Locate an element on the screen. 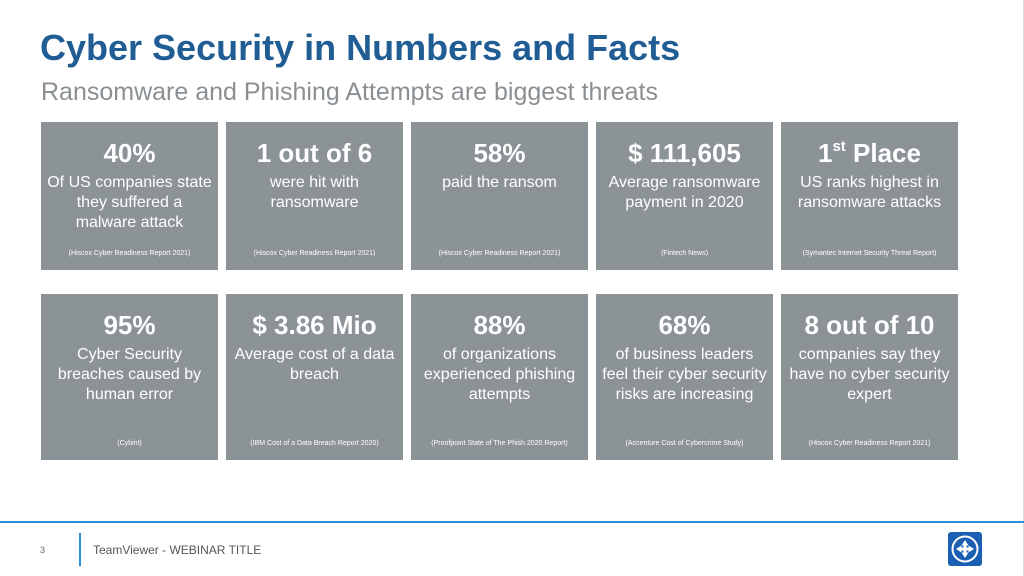 The image size is (1024, 576). stat-figure: $ 111,605 is located at coordinates (684, 153).